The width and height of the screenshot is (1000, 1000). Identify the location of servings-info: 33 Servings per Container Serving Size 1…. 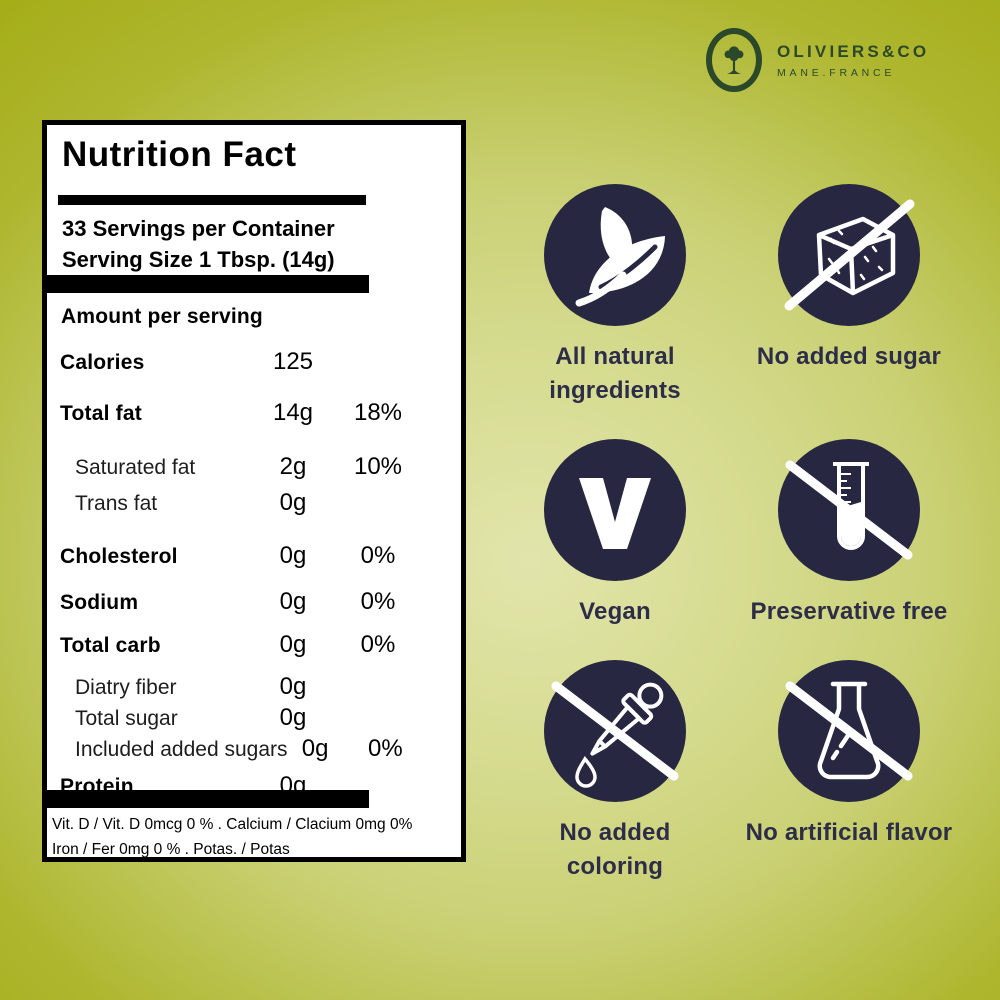
(198, 244).